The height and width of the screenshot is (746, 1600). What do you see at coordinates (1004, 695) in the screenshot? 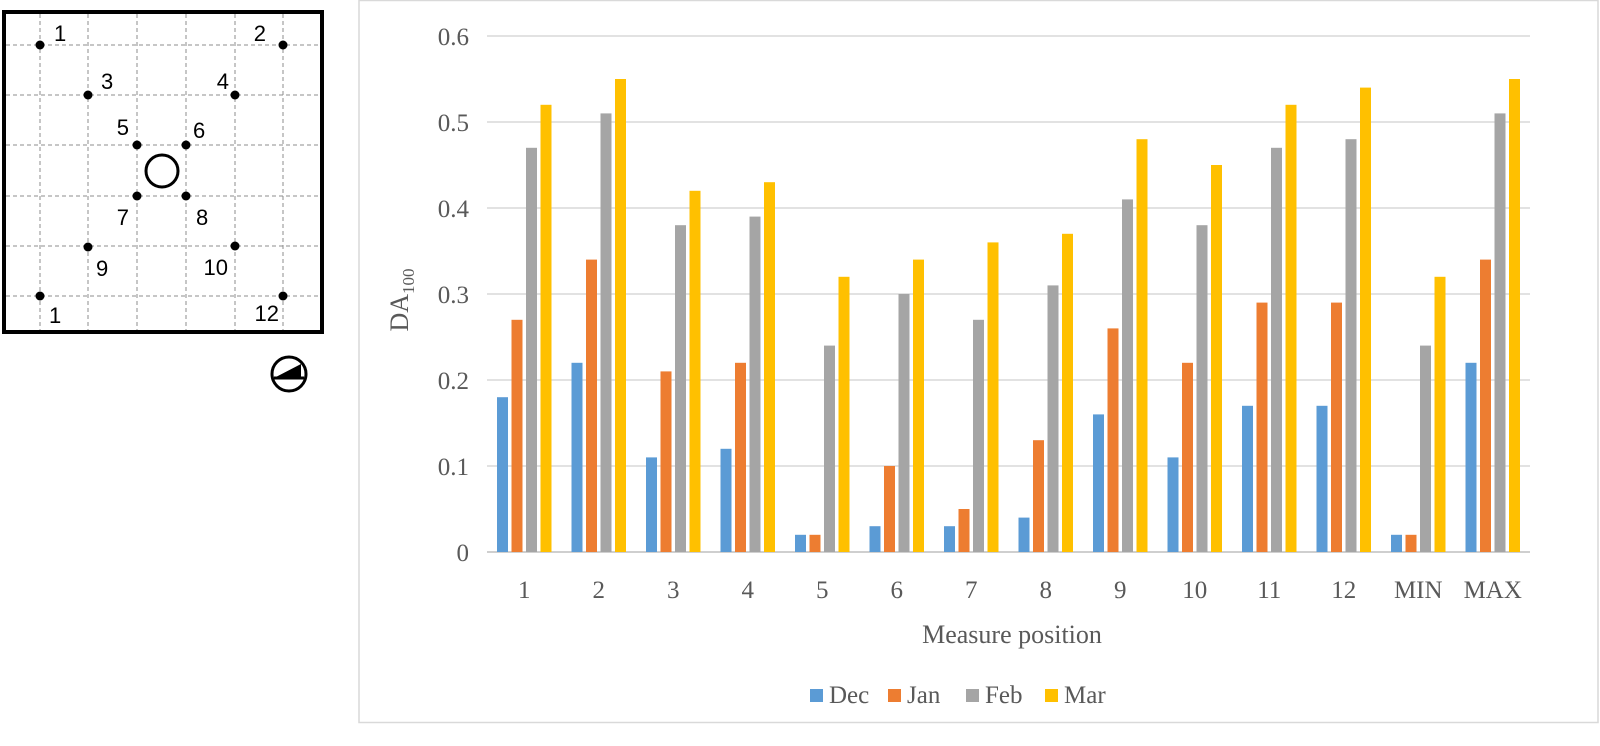
I see `legend-label-feb: Feb` at bounding box center [1004, 695].